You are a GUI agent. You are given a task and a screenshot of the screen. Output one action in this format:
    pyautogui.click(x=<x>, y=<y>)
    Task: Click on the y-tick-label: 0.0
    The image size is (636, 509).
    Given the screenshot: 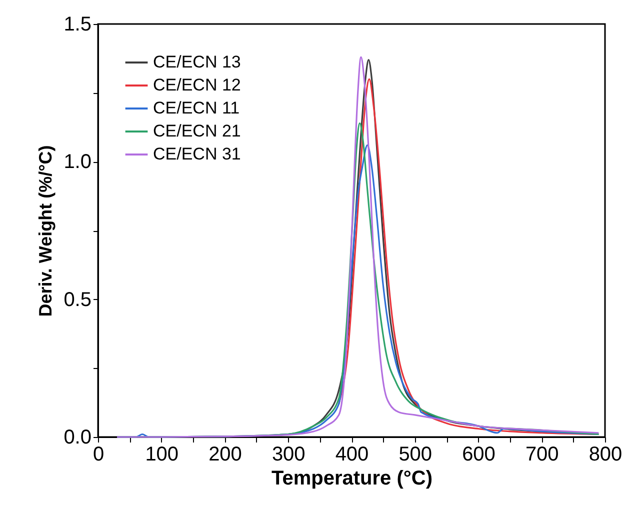 What is the action you would take?
    pyautogui.click(x=78, y=437)
    